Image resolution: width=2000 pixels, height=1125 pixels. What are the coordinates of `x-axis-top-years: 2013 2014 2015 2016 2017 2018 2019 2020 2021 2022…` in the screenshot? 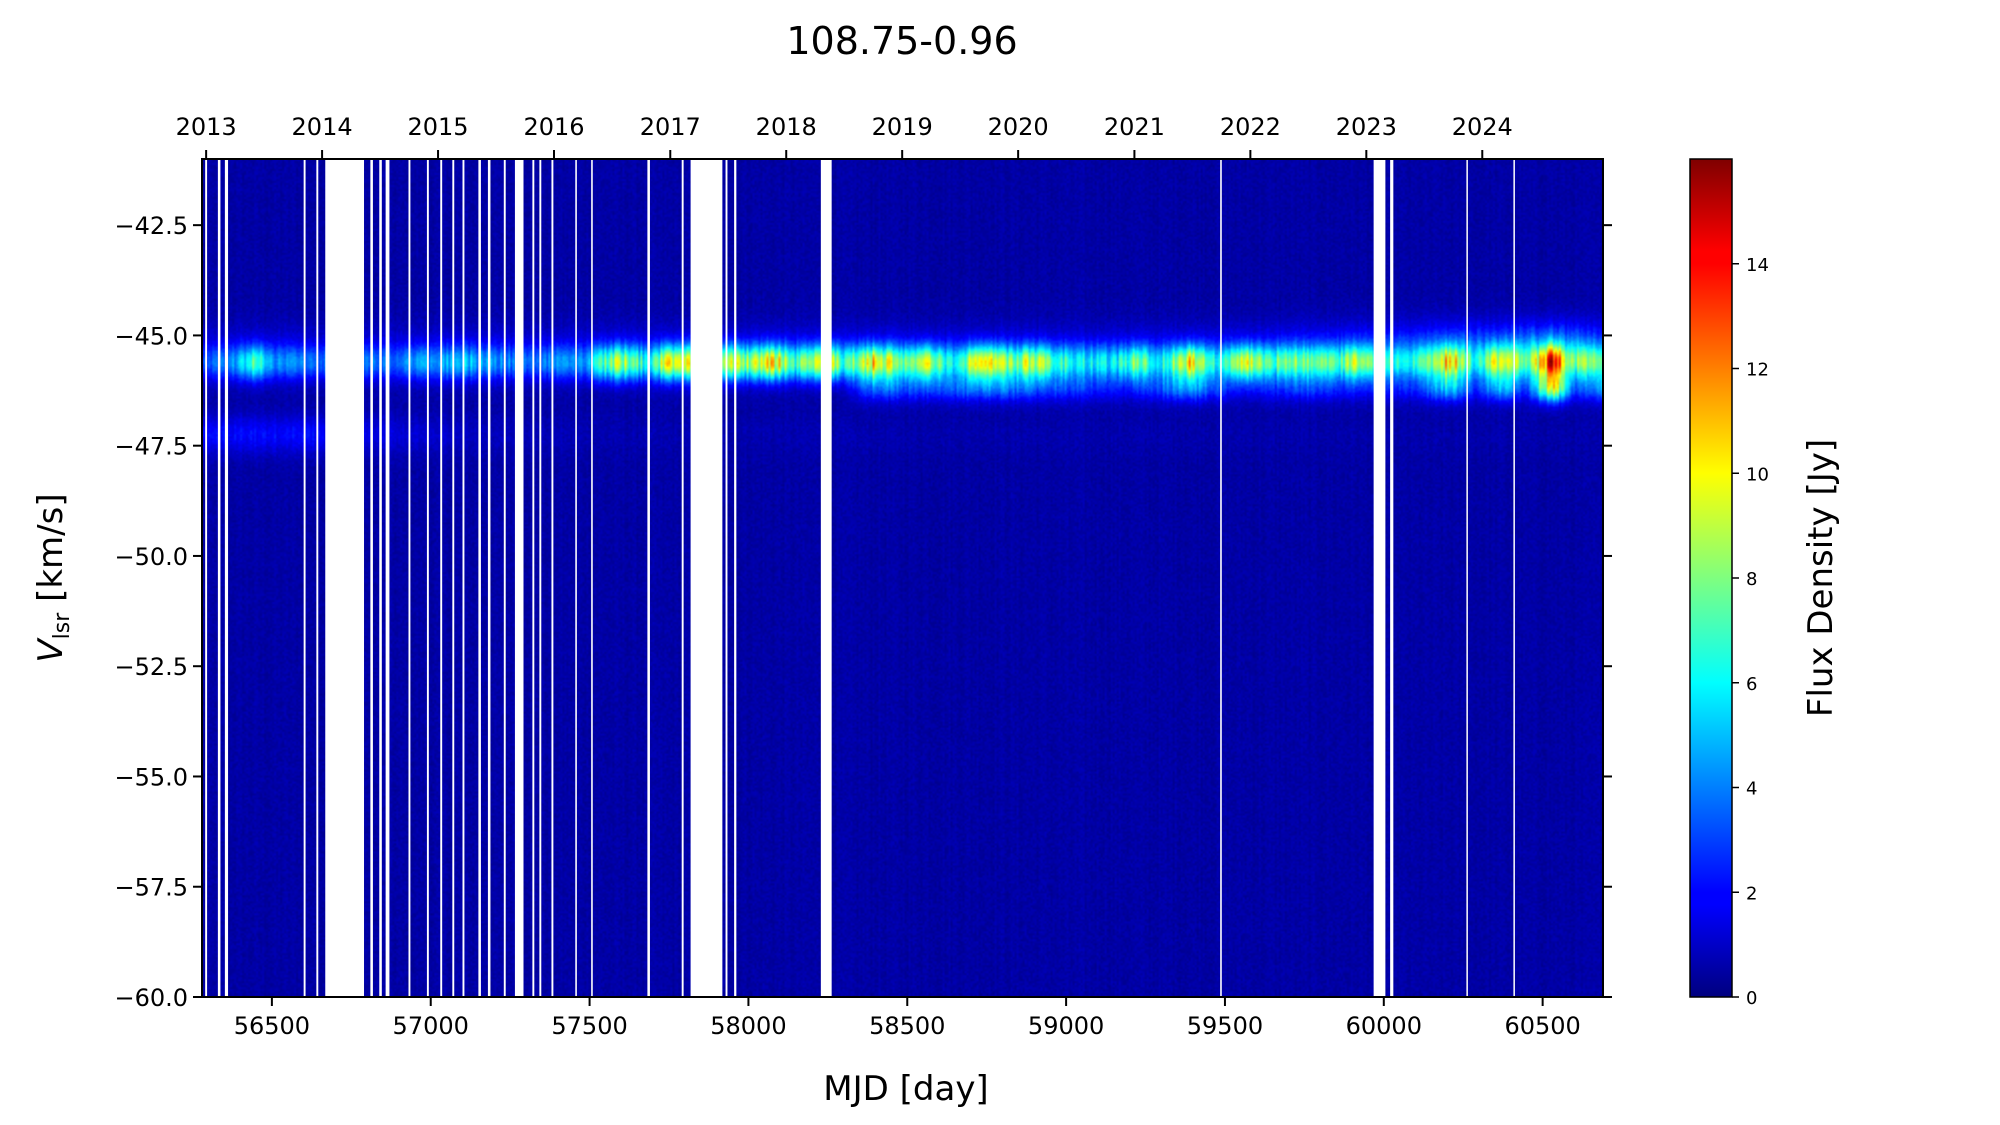 It's located at (844, 136).